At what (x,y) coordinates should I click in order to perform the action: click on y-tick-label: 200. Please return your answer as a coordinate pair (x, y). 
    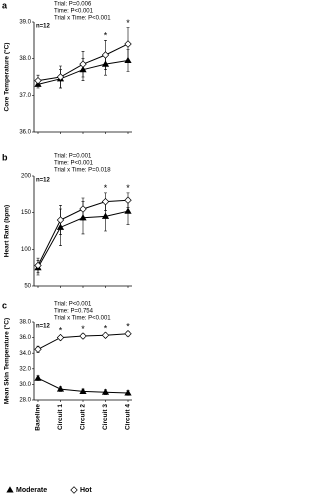
    Looking at the image, I should click on (26, 177).